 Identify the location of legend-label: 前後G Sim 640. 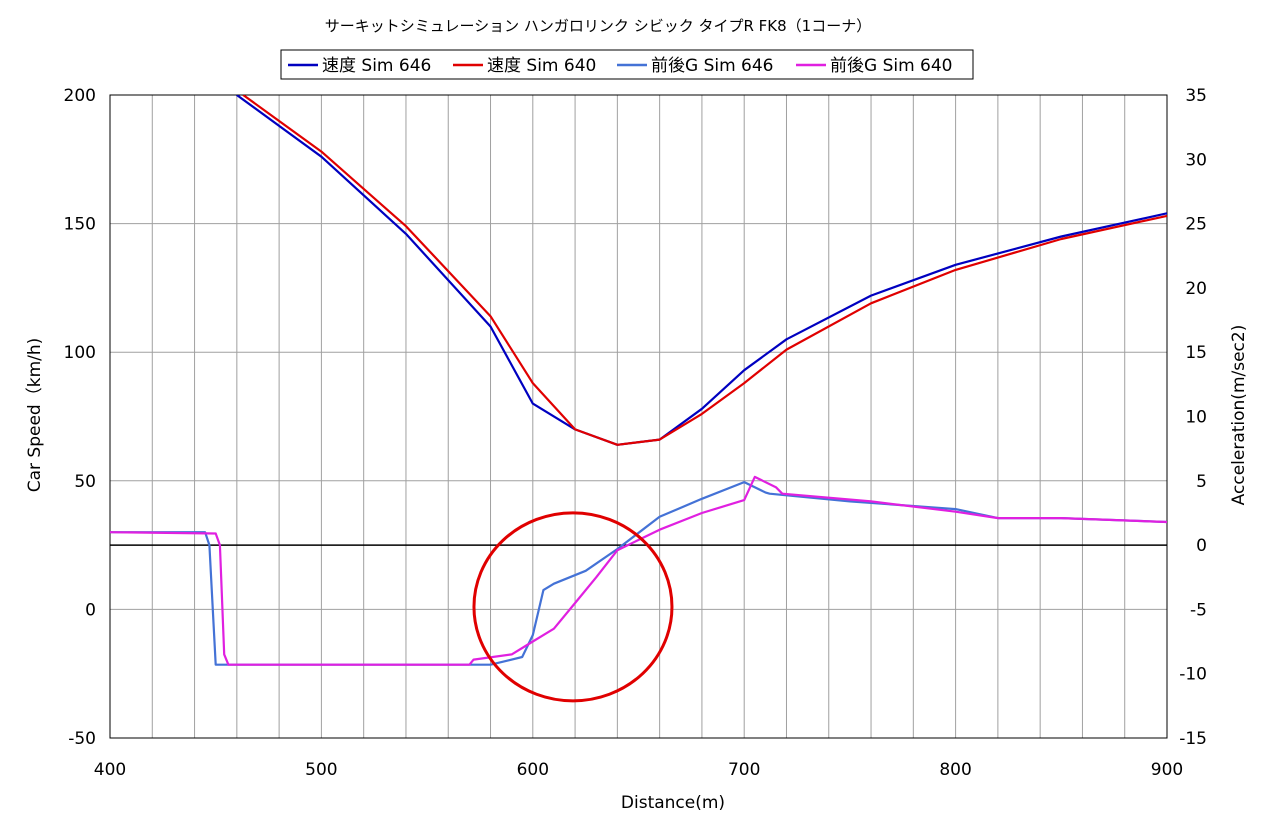
(891, 66).